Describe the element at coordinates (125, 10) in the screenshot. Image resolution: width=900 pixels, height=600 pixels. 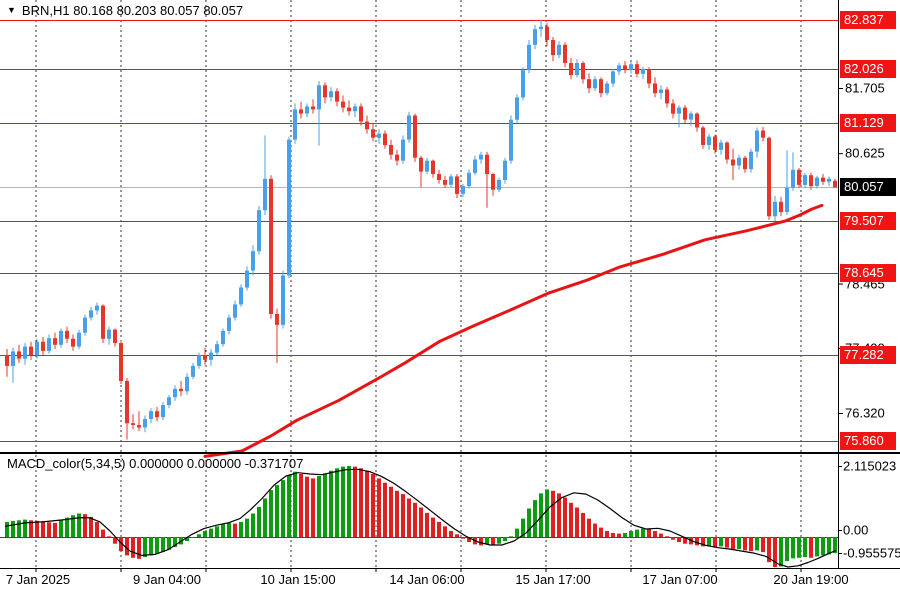
I see `chart-title: ▼ BRN,H1 80.168 80.203 80.057 80.057` at that location.